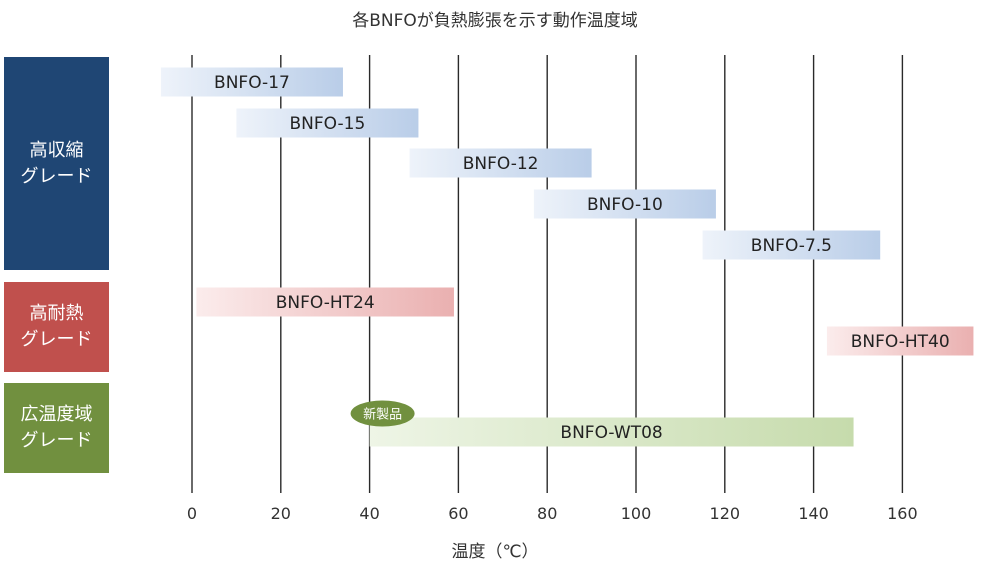 The width and height of the screenshot is (990, 571). Describe the element at coordinates (458, 513) in the screenshot. I see `x-tick-label: 60` at that location.